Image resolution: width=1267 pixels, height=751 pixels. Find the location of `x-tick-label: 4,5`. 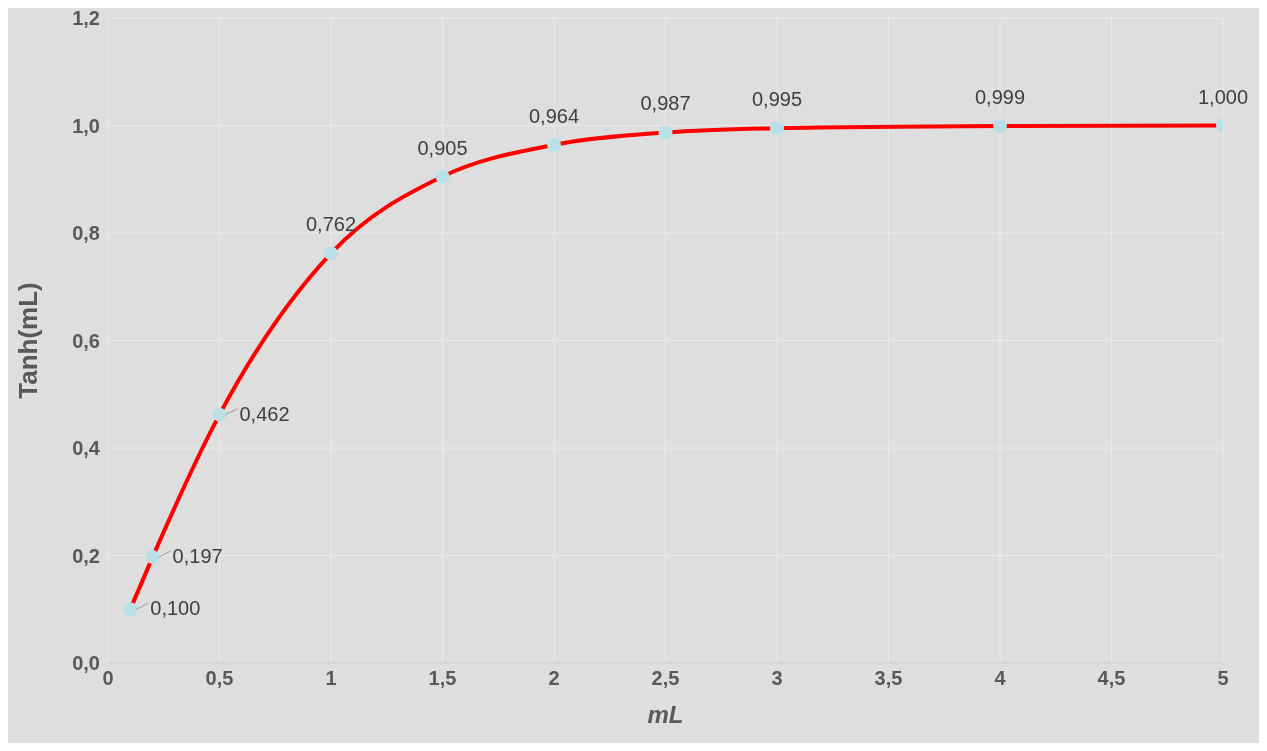

x-tick-label: 4,5 is located at coordinates (1111, 678).